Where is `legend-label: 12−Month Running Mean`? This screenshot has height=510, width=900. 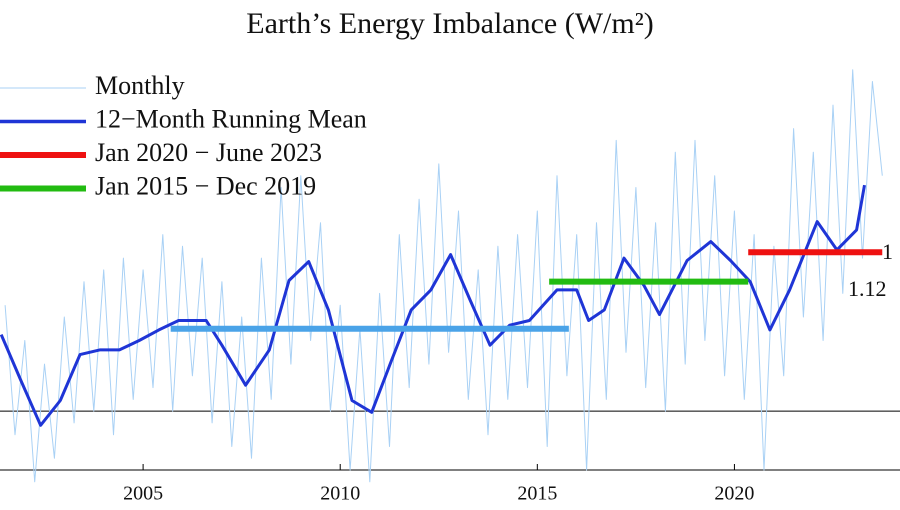 legend-label: 12−Month Running Mean is located at coordinates (231, 118).